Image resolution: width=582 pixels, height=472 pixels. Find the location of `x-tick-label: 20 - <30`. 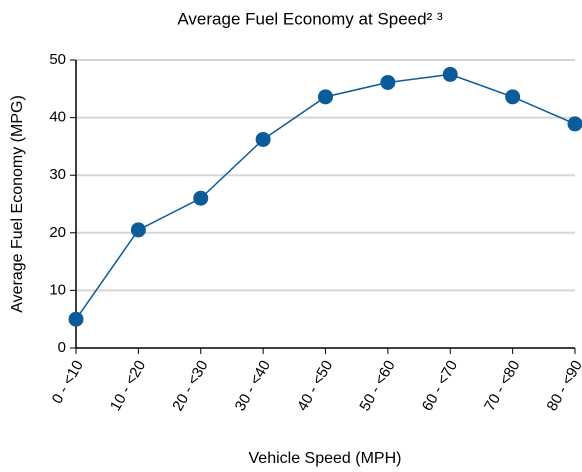

x-tick-label: 20 - <30 is located at coordinates (190, 385).